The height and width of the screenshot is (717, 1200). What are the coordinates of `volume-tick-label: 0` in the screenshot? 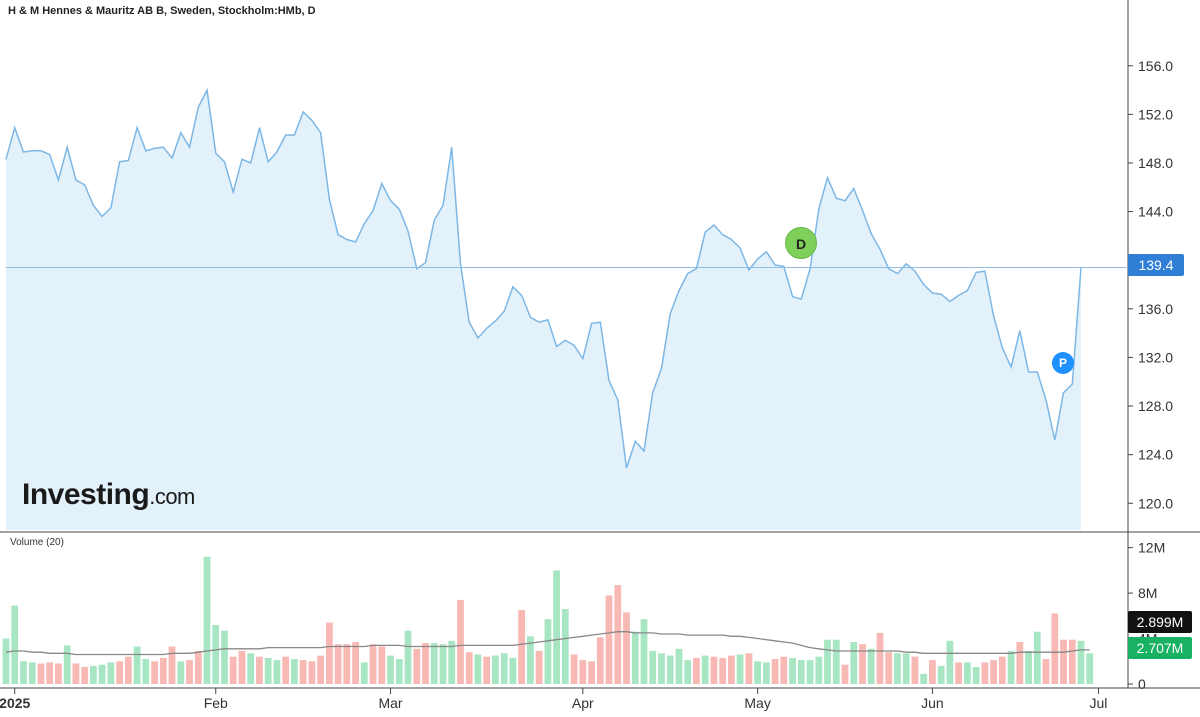 It's located at (1142, 684).